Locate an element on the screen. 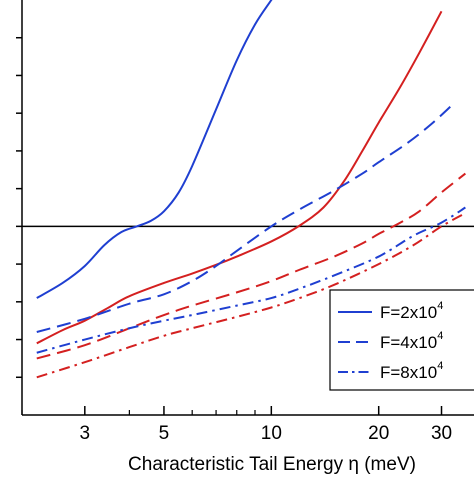 Image resolution: width=474 pixels, height=479 pixels. legend-label-1: F=4x104 is located at coordinates (411, 341).